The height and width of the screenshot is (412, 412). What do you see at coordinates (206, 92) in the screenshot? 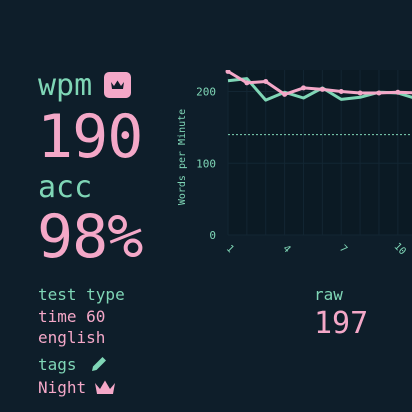
I see `chart-y-tick-label: 200` at bounding box center [206, 92].